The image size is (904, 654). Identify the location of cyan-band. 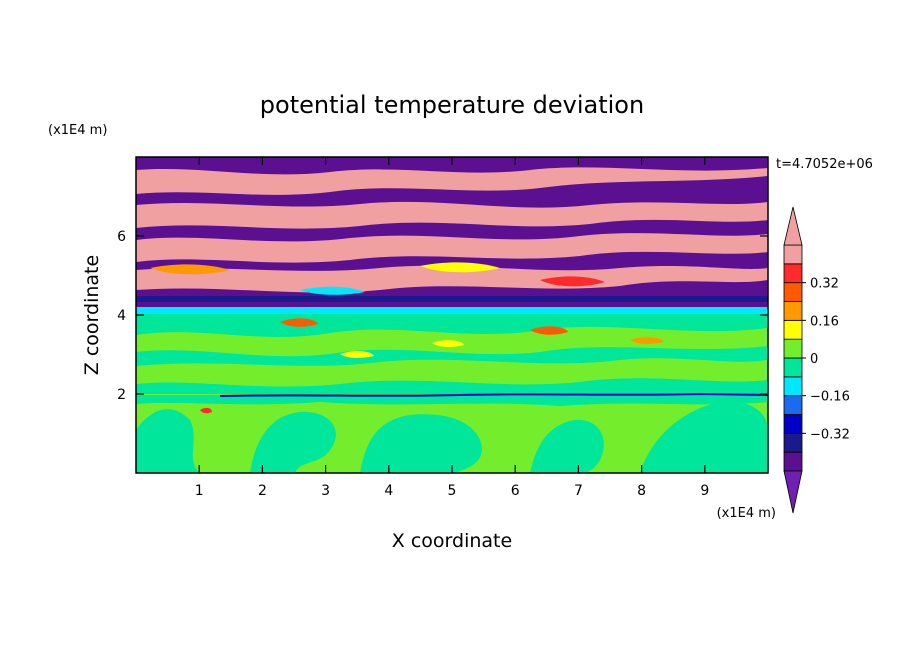
(452, 310).